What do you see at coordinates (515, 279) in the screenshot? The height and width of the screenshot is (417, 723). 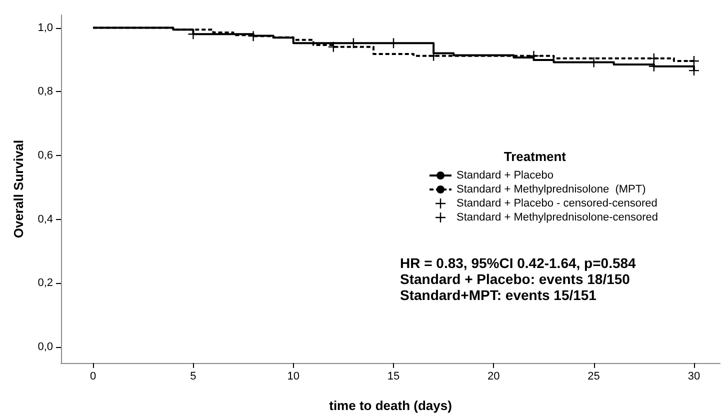 I see `annotation: Standard + Placebo: events 18/150` at bounding box center [515, 279].